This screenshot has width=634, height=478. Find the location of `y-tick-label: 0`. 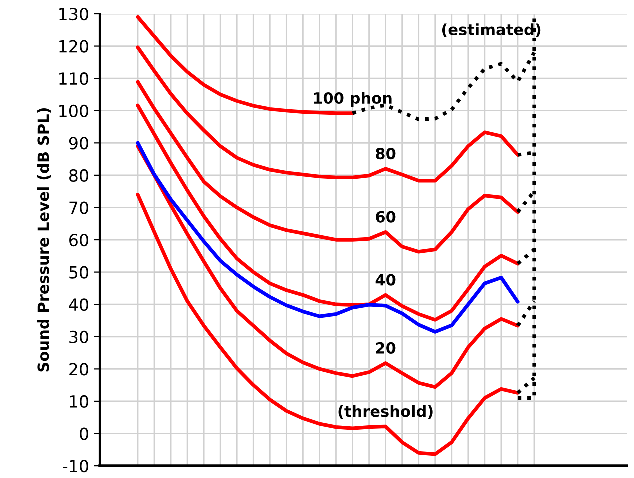

y-tick-label: 0 is located at coordinates (84, 434).